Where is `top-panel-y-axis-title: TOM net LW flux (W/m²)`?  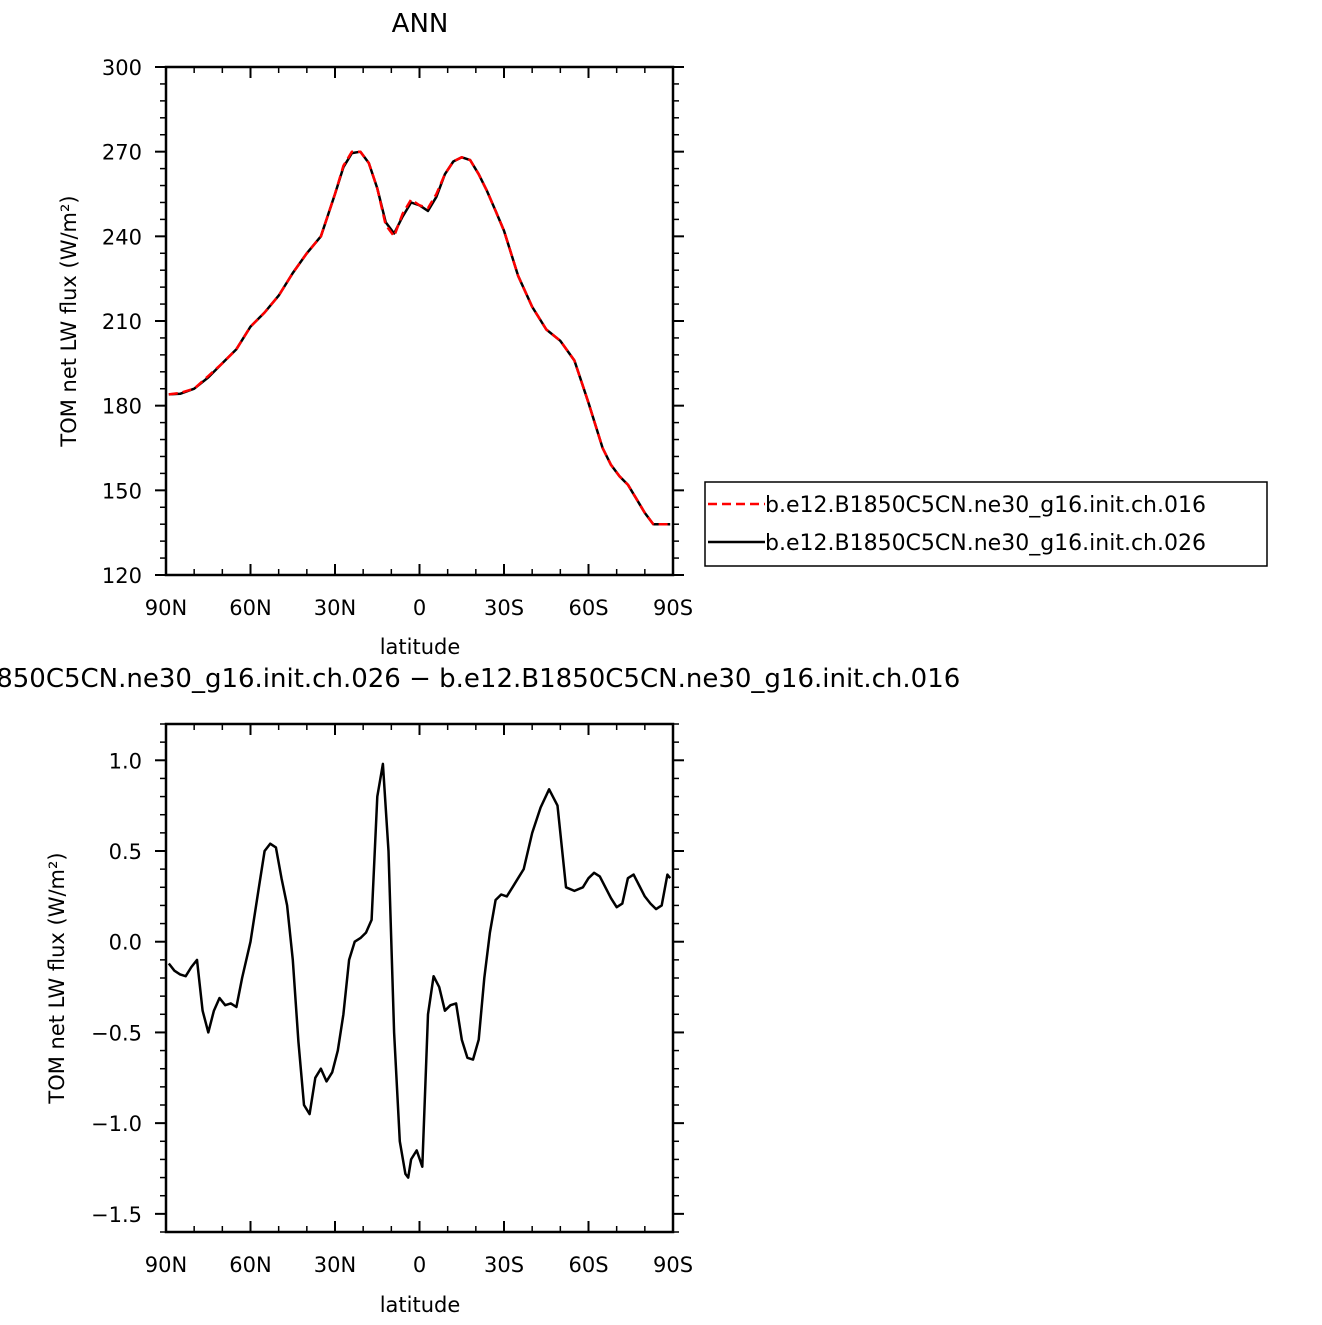 top-panel-y-axis-title: TOM net LW flux (W/m²) is located at coordinates (69, 321).